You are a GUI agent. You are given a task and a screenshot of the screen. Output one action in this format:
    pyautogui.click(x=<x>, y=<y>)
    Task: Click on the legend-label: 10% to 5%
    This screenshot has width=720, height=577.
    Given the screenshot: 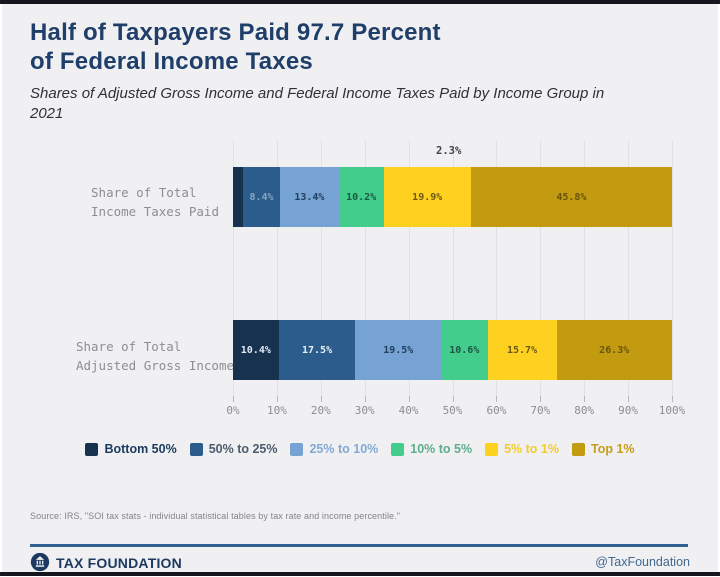 What is the action you would take?
    pyautogui.click(x=441, y=449)
    